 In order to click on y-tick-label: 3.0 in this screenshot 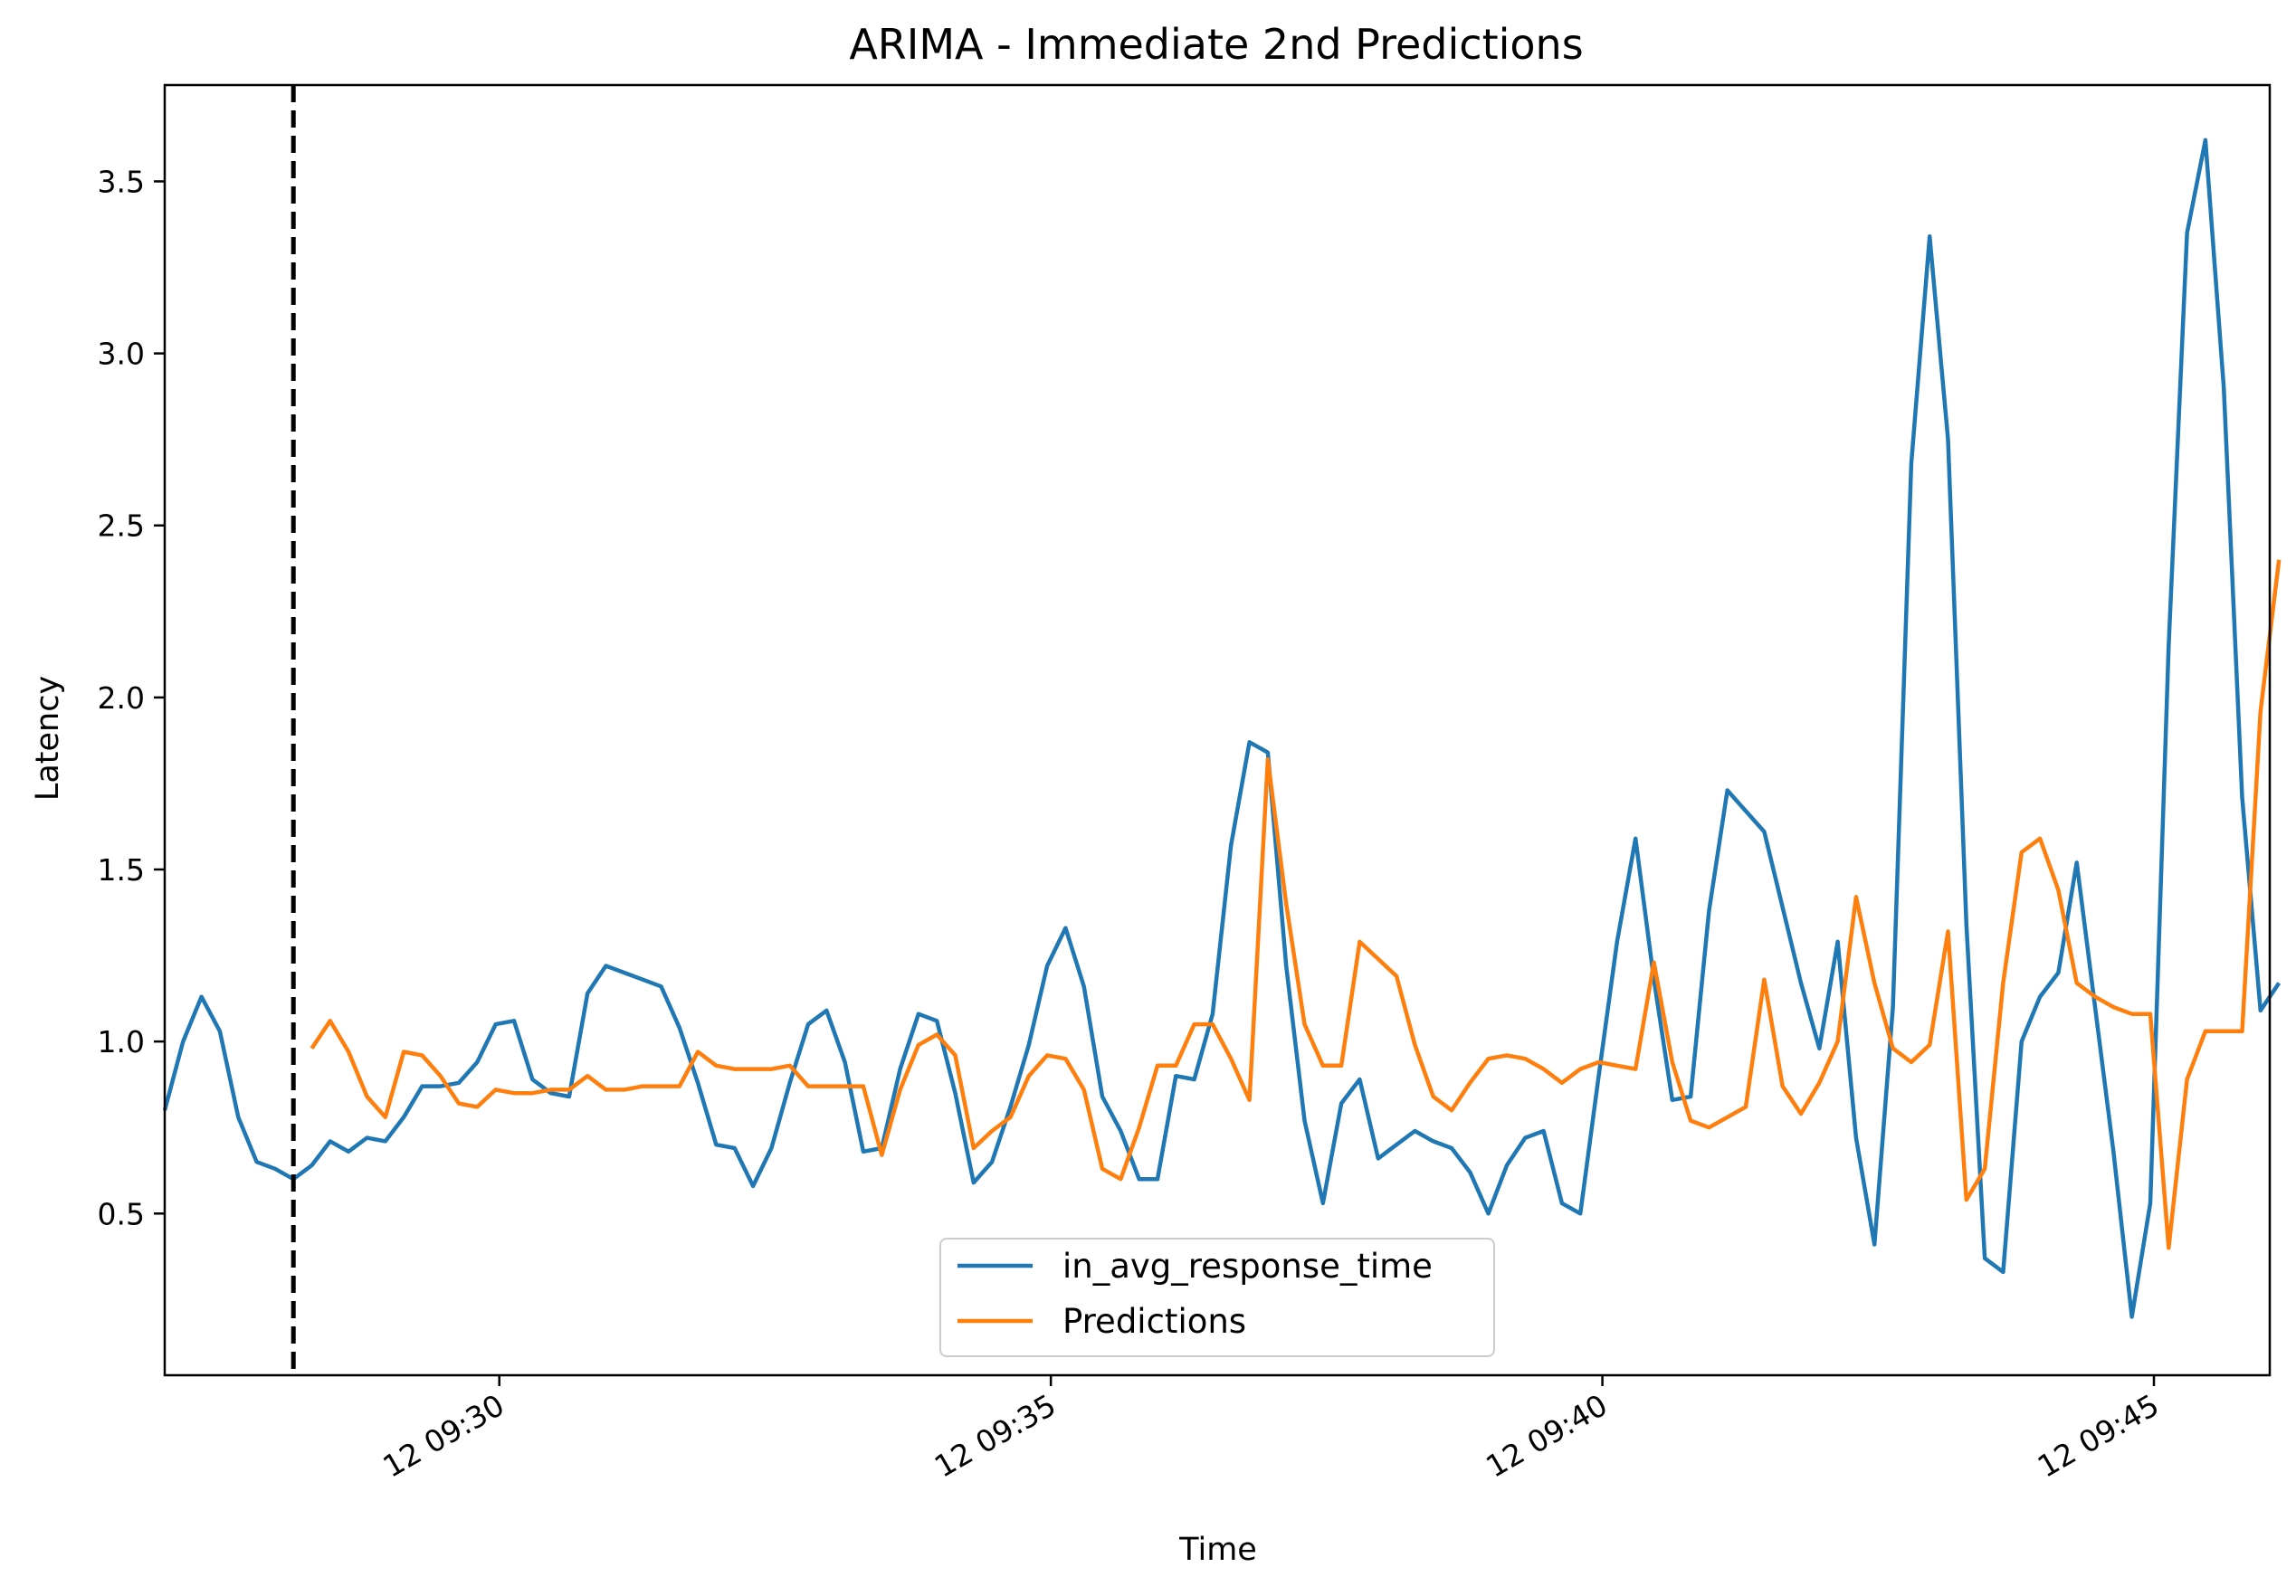, I will do `click(121, 354)`.